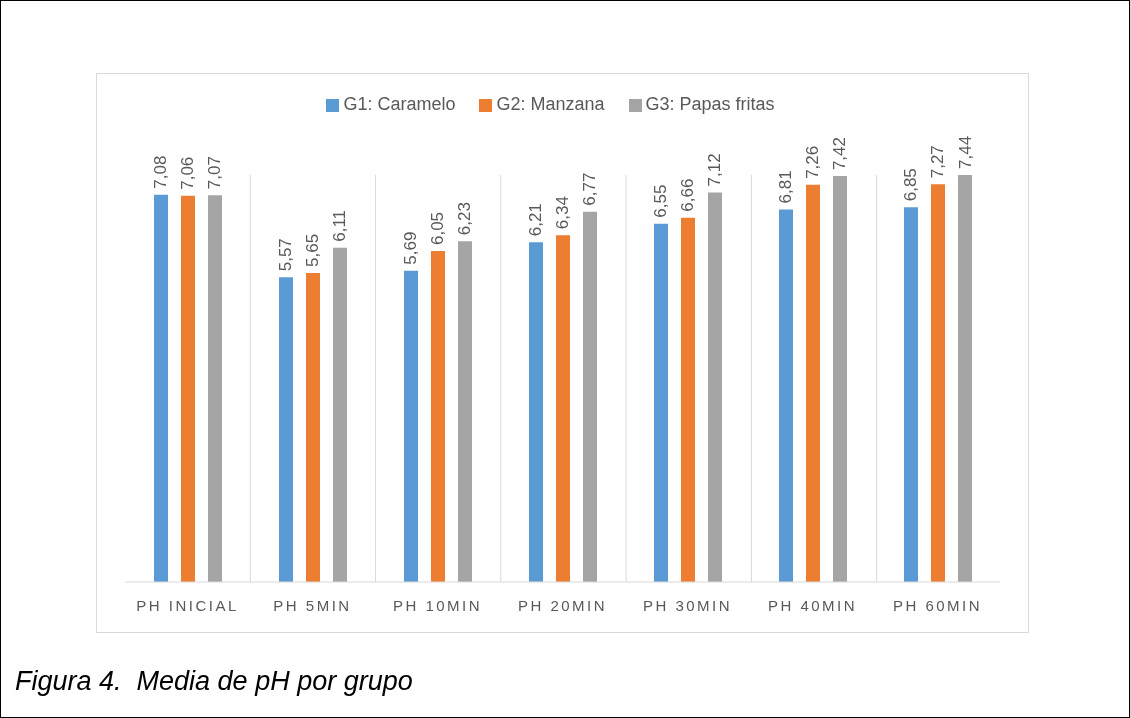  Describe the element at coordinates (438, 228) in the screenshot. I see `data-label: 6,05` at that location.